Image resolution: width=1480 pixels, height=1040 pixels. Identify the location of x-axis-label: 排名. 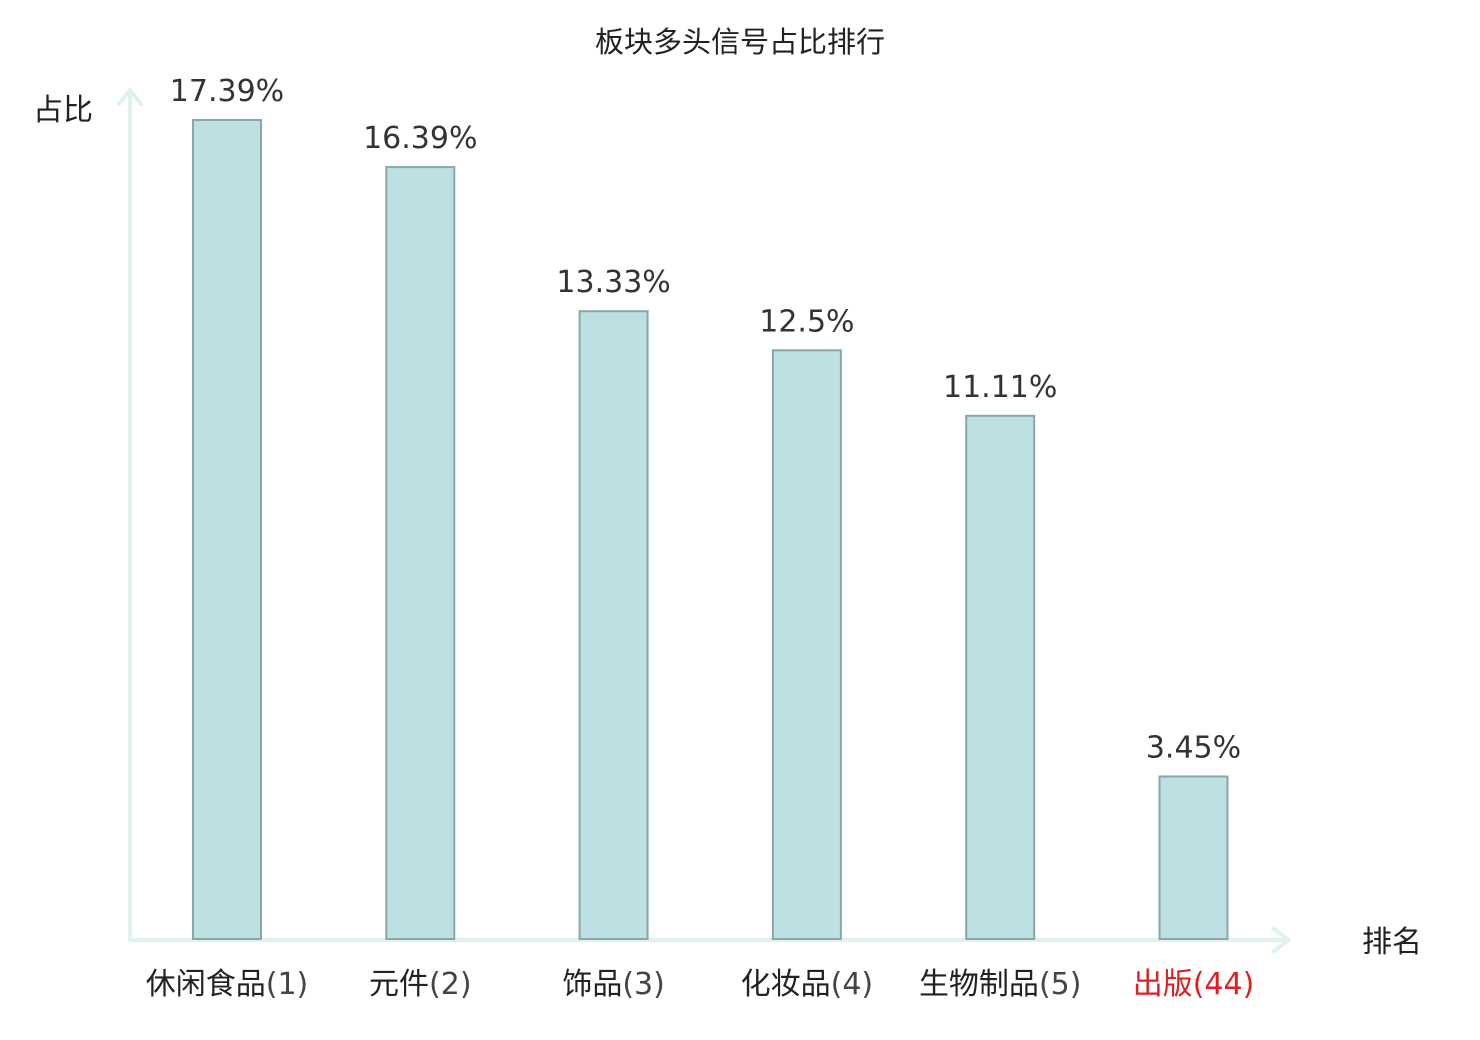
(1392, 942).